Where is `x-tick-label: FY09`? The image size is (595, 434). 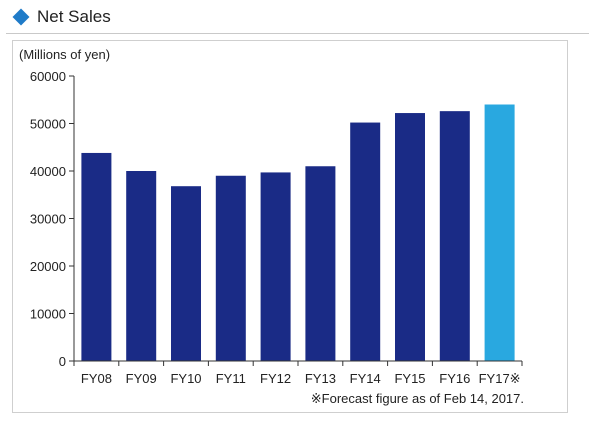
x-tick-label: FY09 is located at coordinates (141, 378).